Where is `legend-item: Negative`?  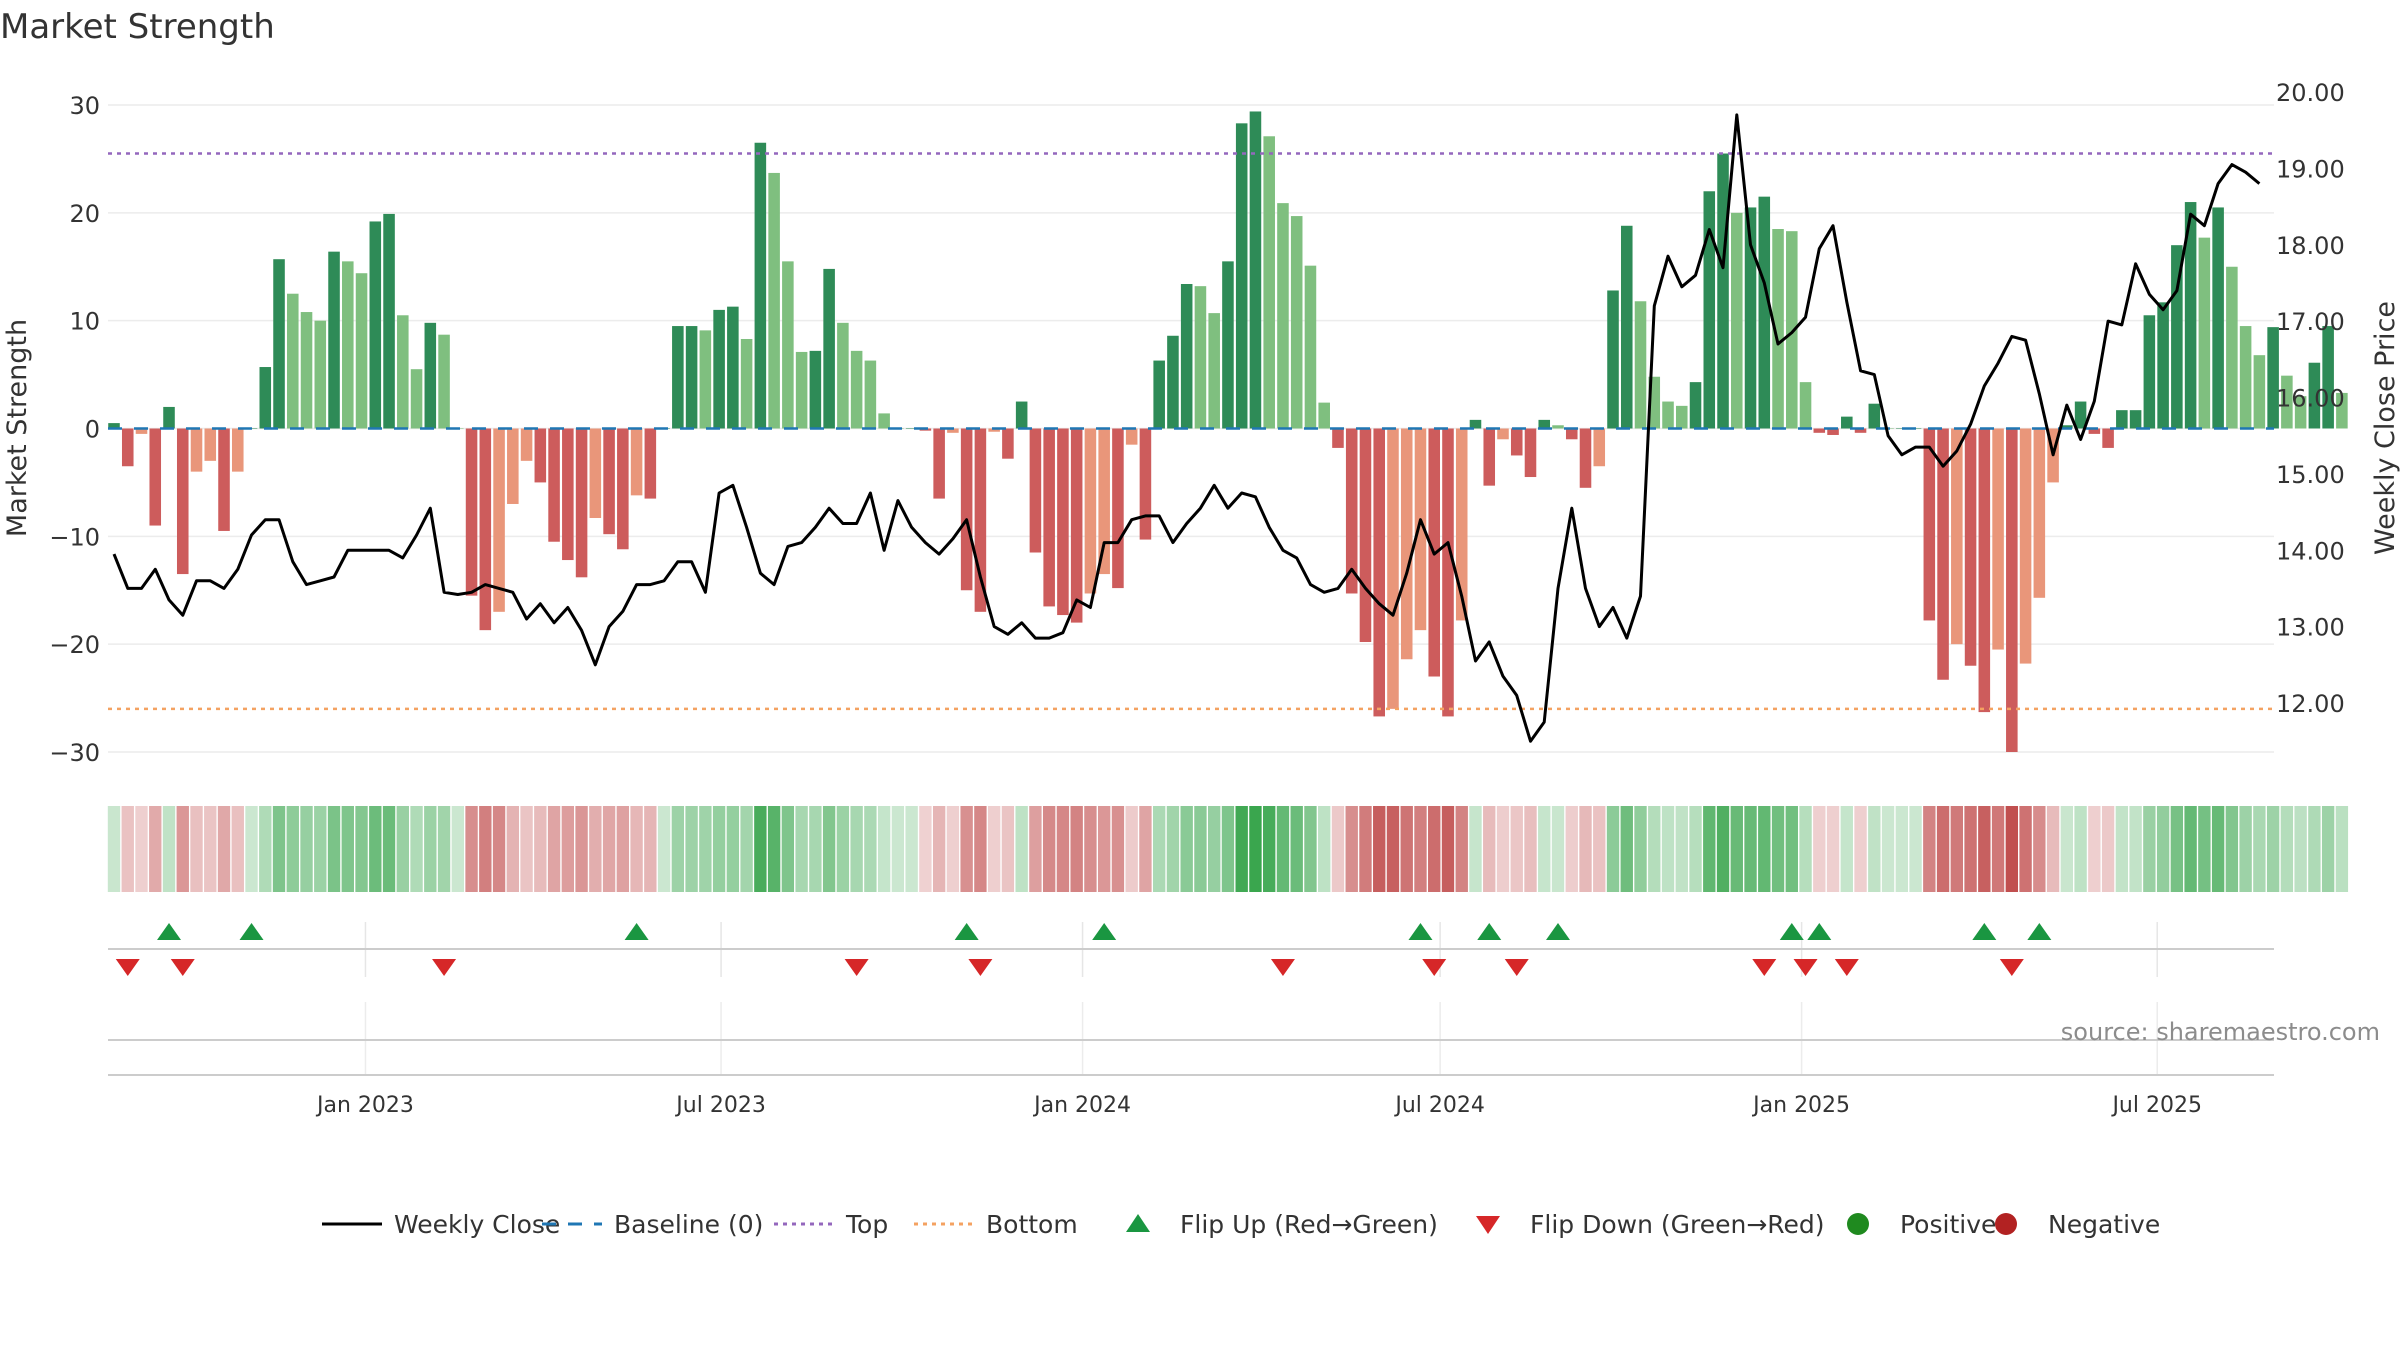
legend-item: Negative is located at coordinates (2077, 1224).